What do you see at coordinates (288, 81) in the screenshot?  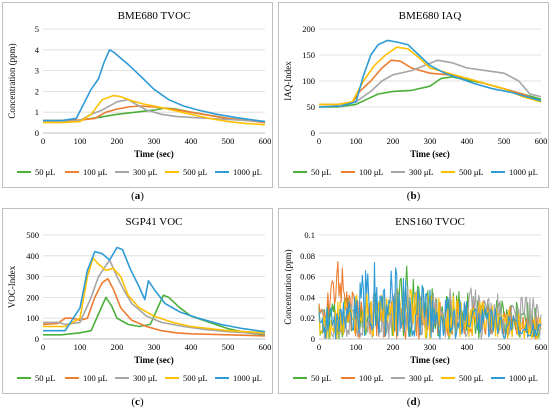 I see `y-axis-label: IAQ-Index` at bounding box center [288, 81].